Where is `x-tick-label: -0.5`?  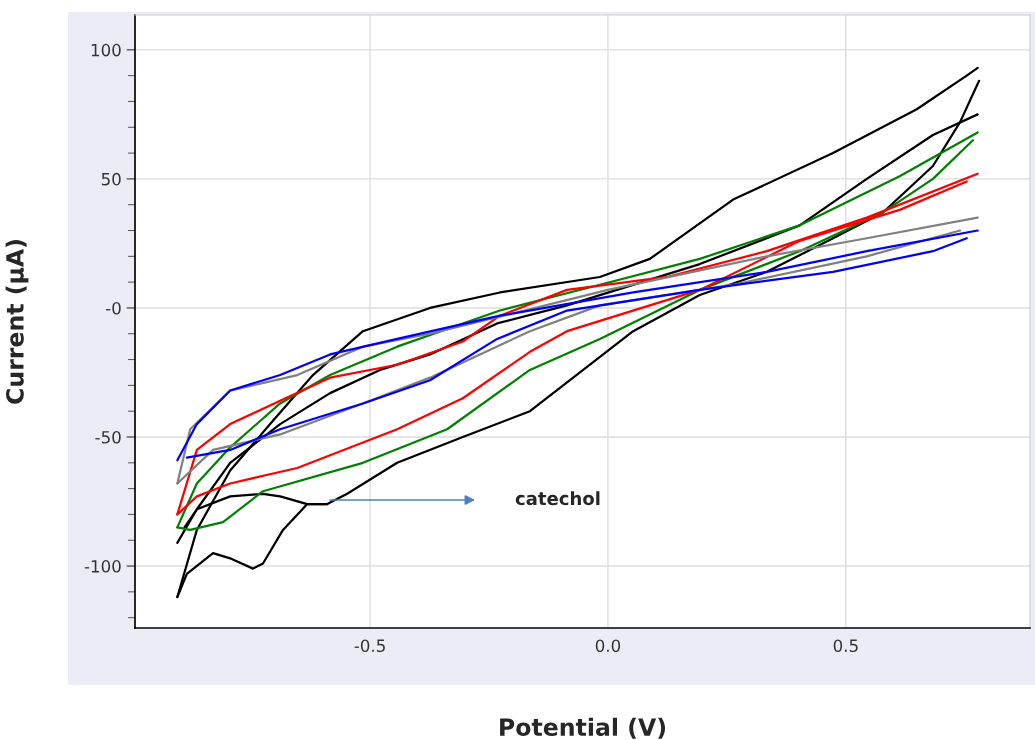
x-tick-label: -0.5 is located at coordinates (369, 646).